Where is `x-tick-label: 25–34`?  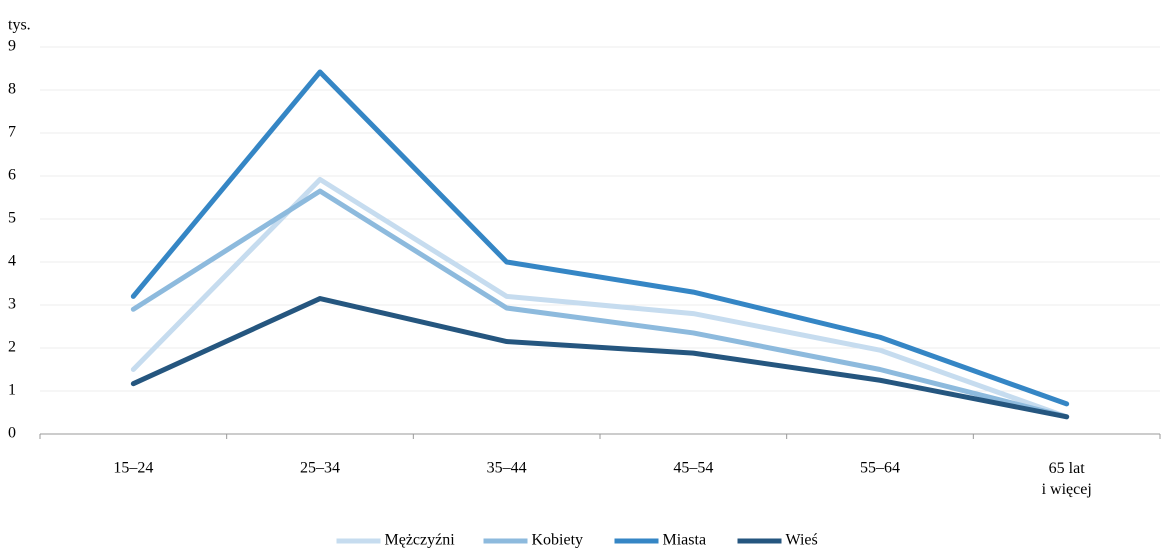
x-tick-label: 25–34 is located at coordinates (320, 468).